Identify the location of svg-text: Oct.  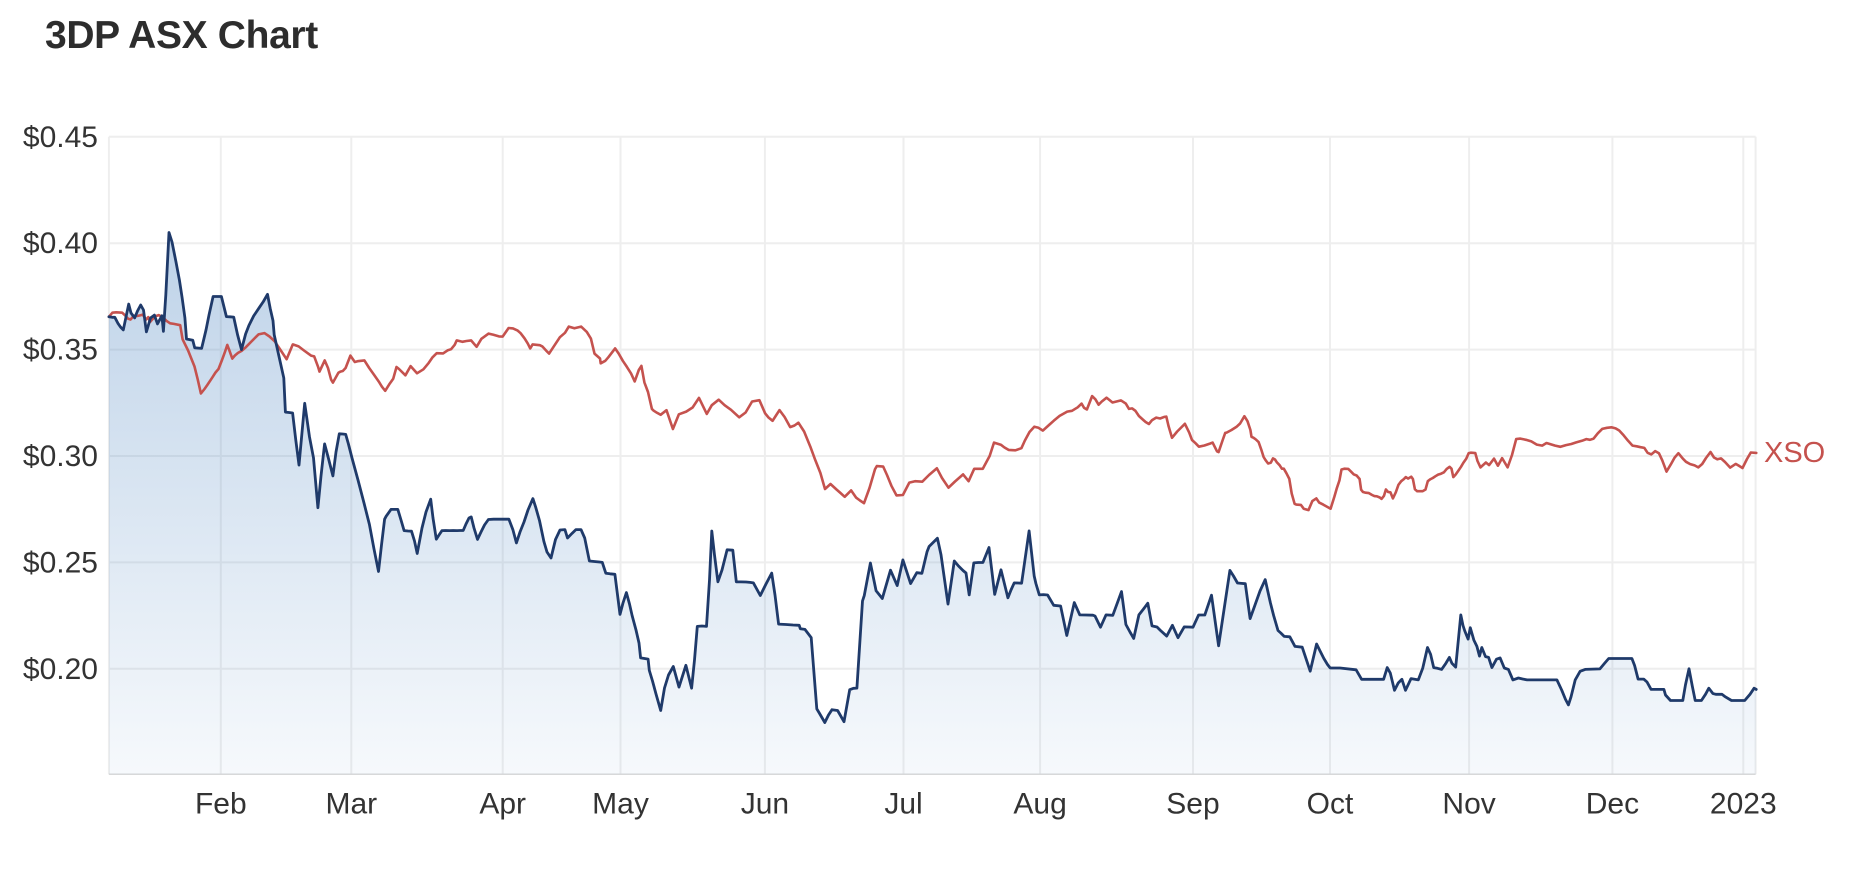
(1330, 804).